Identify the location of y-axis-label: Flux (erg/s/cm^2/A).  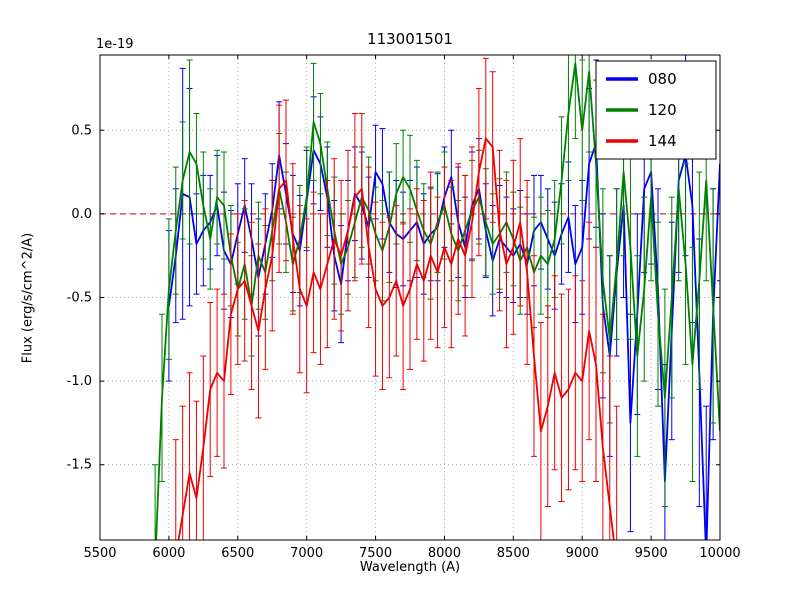
(28, 298).